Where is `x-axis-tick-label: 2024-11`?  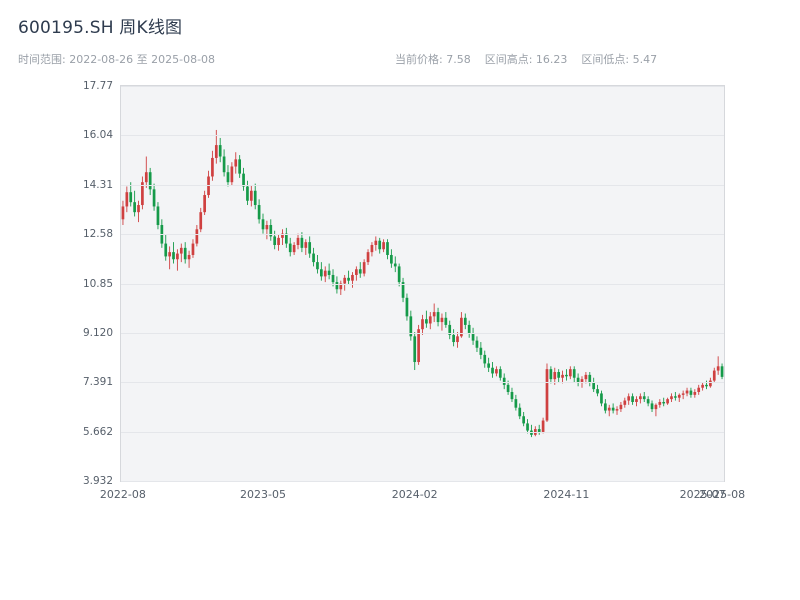
x-axis-tick-label: 2024-11 is located at coordinates (566, 494).